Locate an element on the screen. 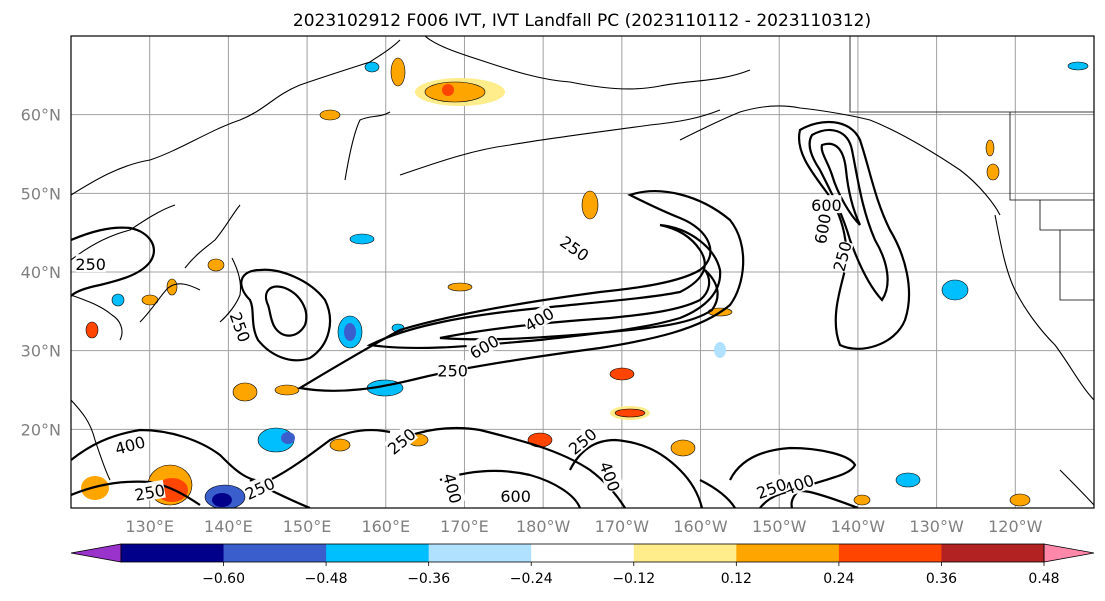 Image resolution: width=1105 pixels, height=601 pixels. colorbar-tick-4: −0.12 is located at coordinates (633, 579).